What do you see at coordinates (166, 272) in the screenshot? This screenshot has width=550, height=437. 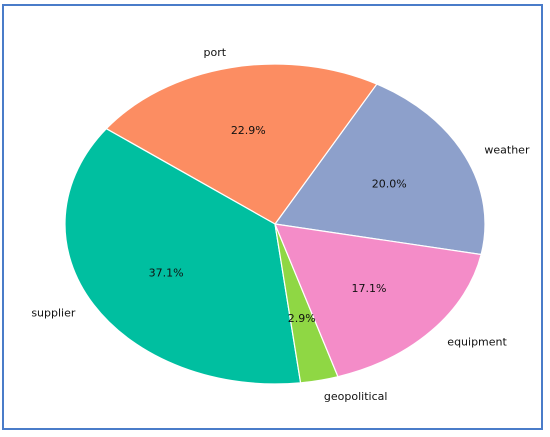 I see `pct-label-supplier: 37.1%` at bounding box center [166, 272].